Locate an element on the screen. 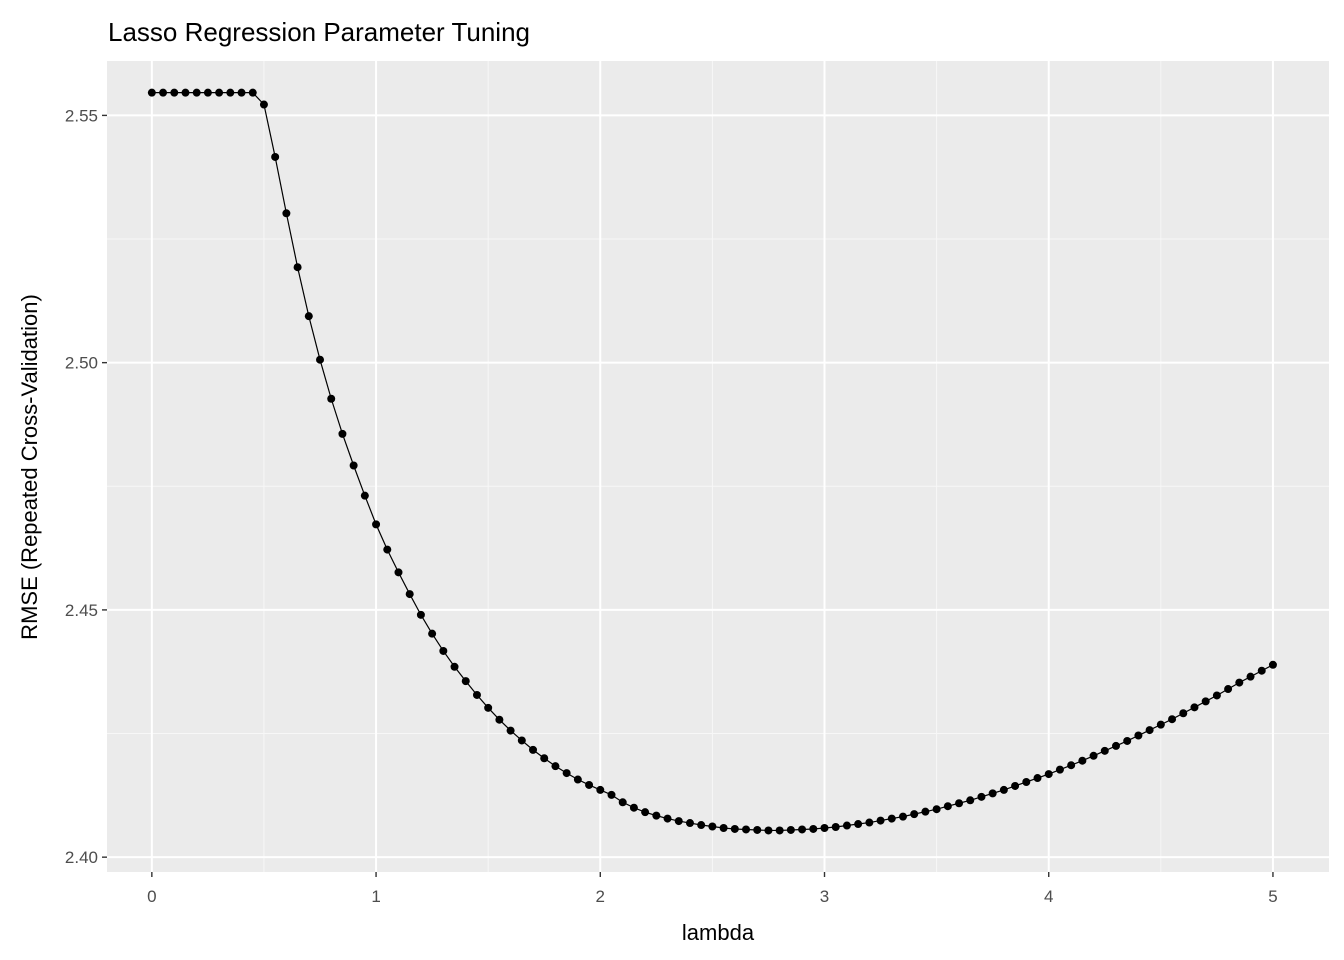 The image size is (1344, 960). y-axis-title: RMSE (Repeated Cross-Validation) is located at coordinates (29, 467).